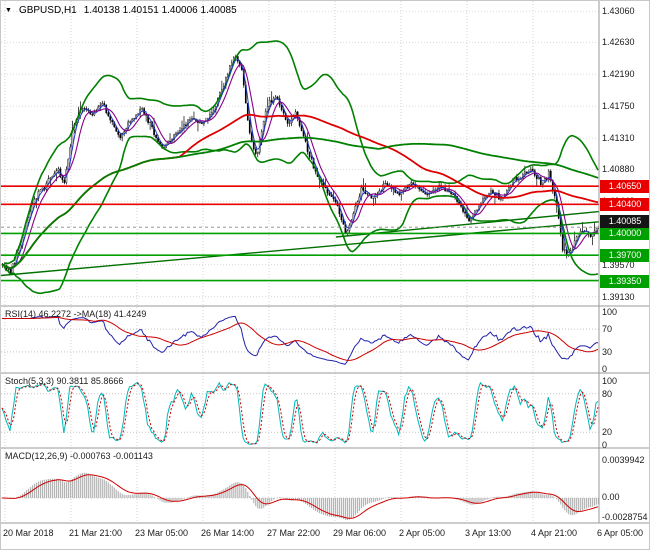  What do you see at coordinates (79, 456) in the screenshot?
I see `macd-indicator-label: MACD(12,26,9) -0.000763 -0.001143` at bounding box center [79, 456].